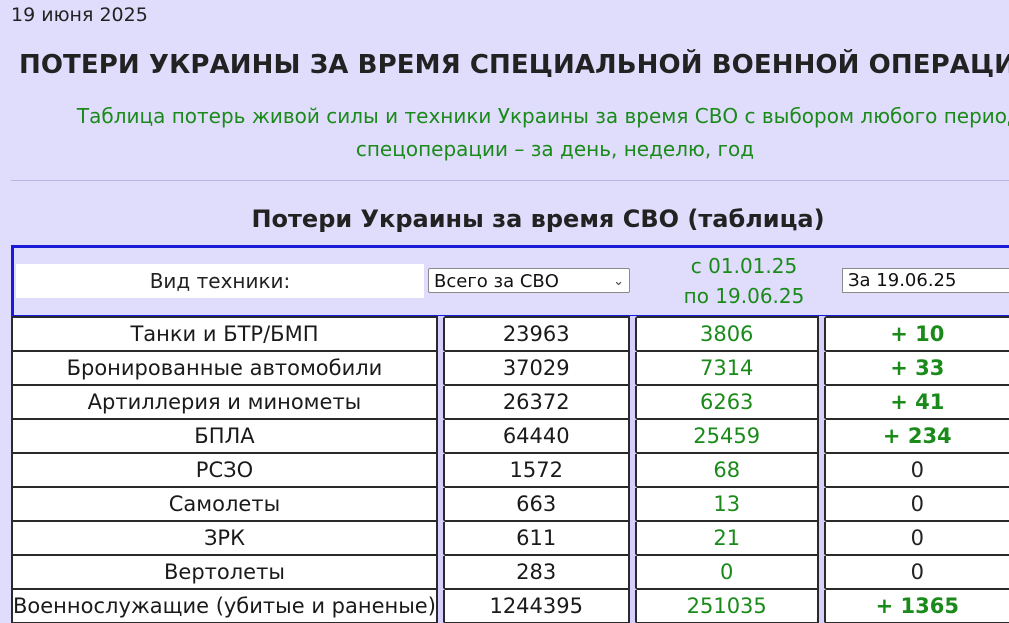 Image resolution: width=1009 pixels, height=623 pixels. What do you see at coordinates (727, 471) in the screenshot?
I see `row-period: 68` at bounding box center [727, 471].